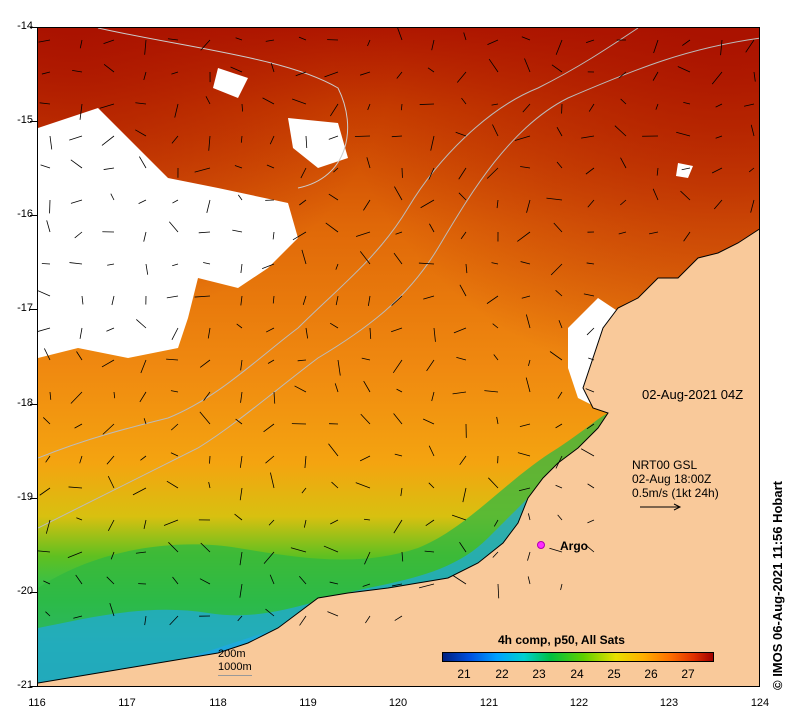 The height and width of the screenshot is (728, 799). I want to click on lat-label: -17, so click(25, 308).